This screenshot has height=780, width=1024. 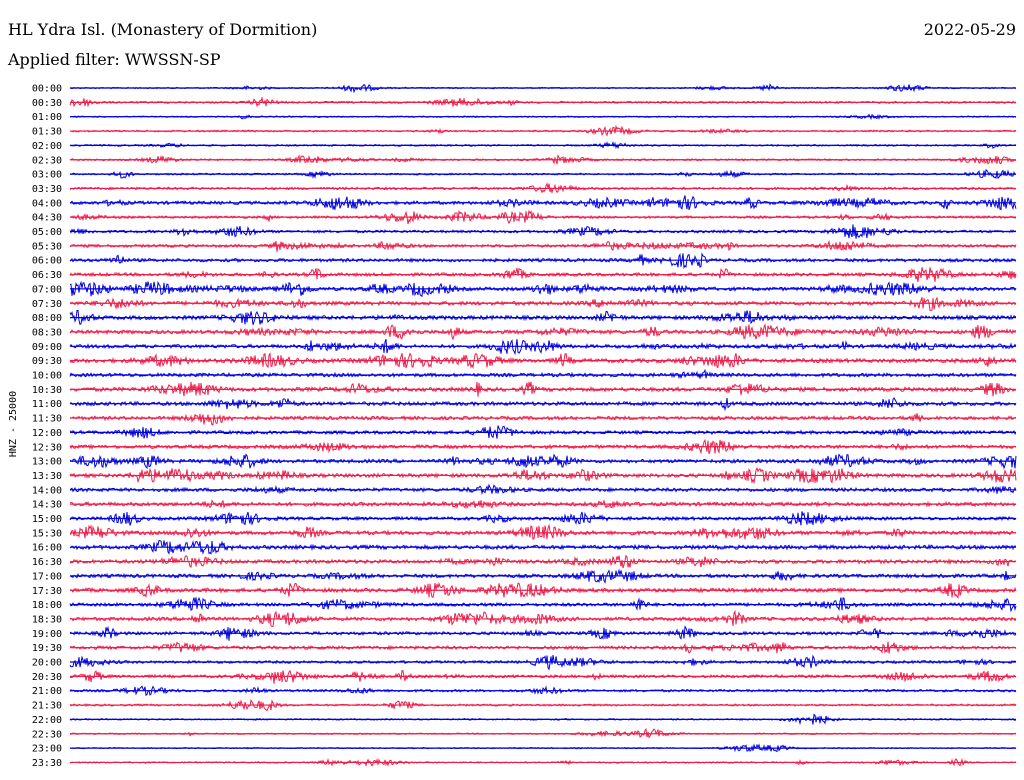 What do you see at coordinates (47, 103) in the screenshot?
I see `row-time-label: 00:30` at bounding box center [47, 103].